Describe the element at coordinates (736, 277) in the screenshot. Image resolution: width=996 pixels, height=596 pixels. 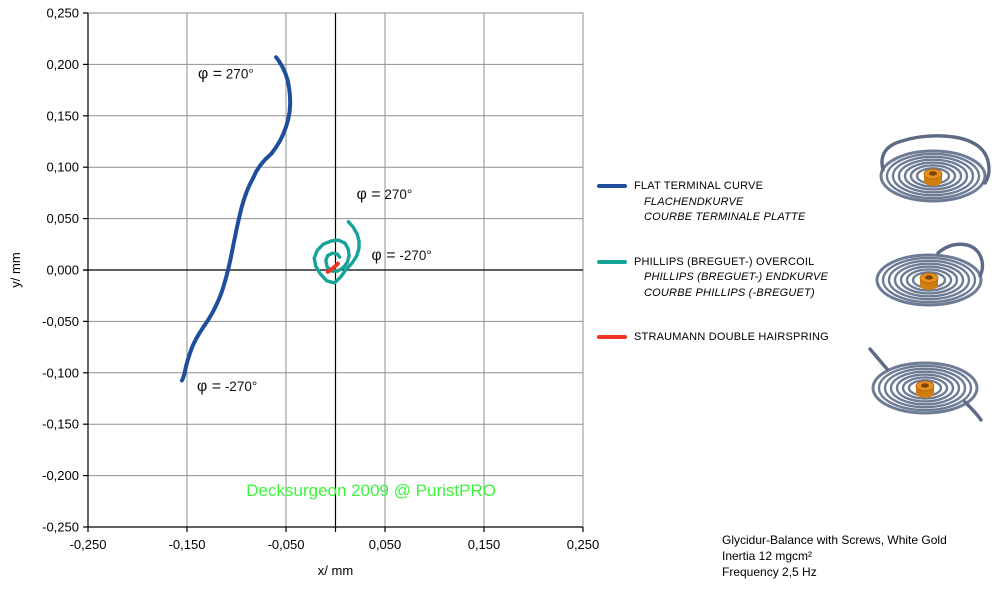
I see `legend-translation: PHILLIPS (BREGUET-) ENDKURVE` at that location.